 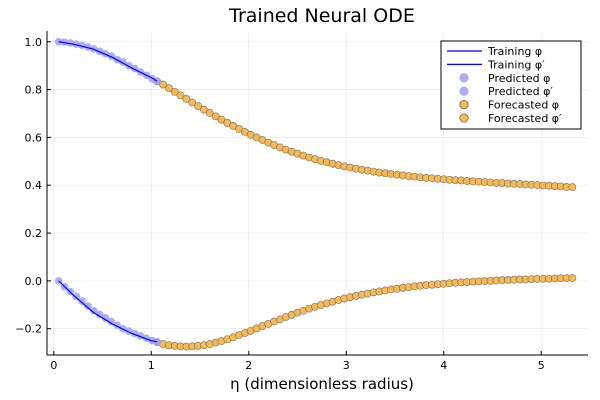 What do you see at coordinates (525, 118) in the screenshot?
I see `legend-label-5: Forecasted φ′` at bounding box center [525, 118].